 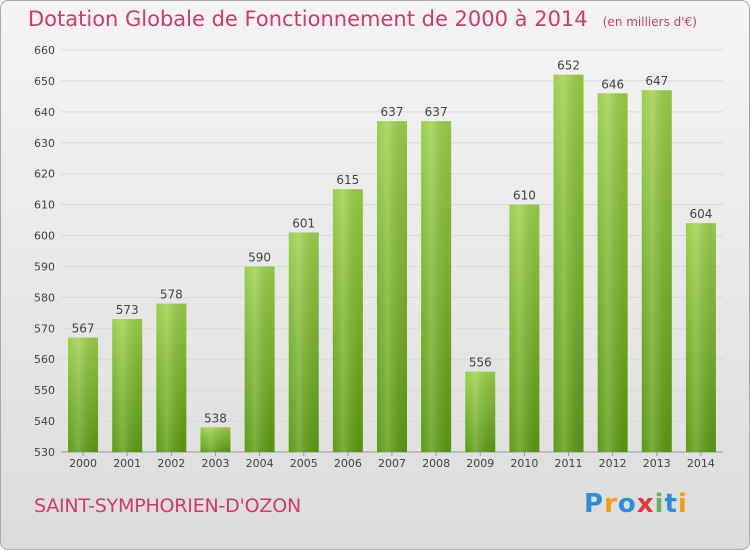 What do you see at coordinates (44, 390) in the screenshot?
I see `y-tick-label: 550` at bounding box center [44, 390].